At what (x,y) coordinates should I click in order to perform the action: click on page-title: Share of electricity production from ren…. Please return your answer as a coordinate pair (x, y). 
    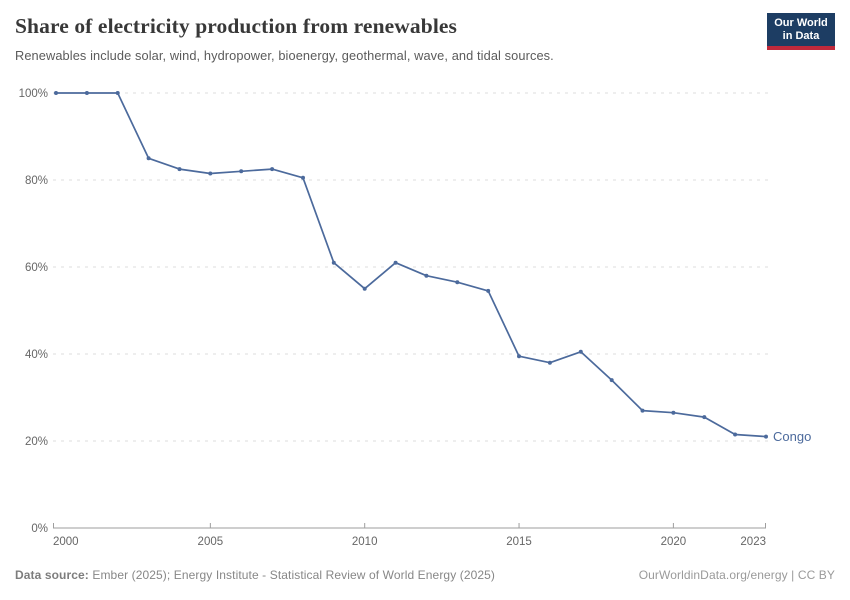
    Looking at the image, I should click on (236, 26).